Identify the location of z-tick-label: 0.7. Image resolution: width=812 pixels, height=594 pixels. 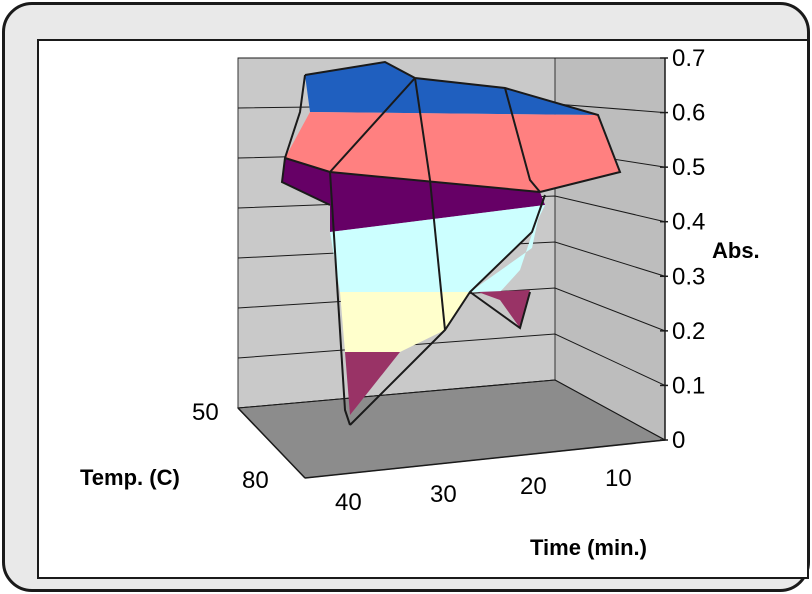
(688, 58).